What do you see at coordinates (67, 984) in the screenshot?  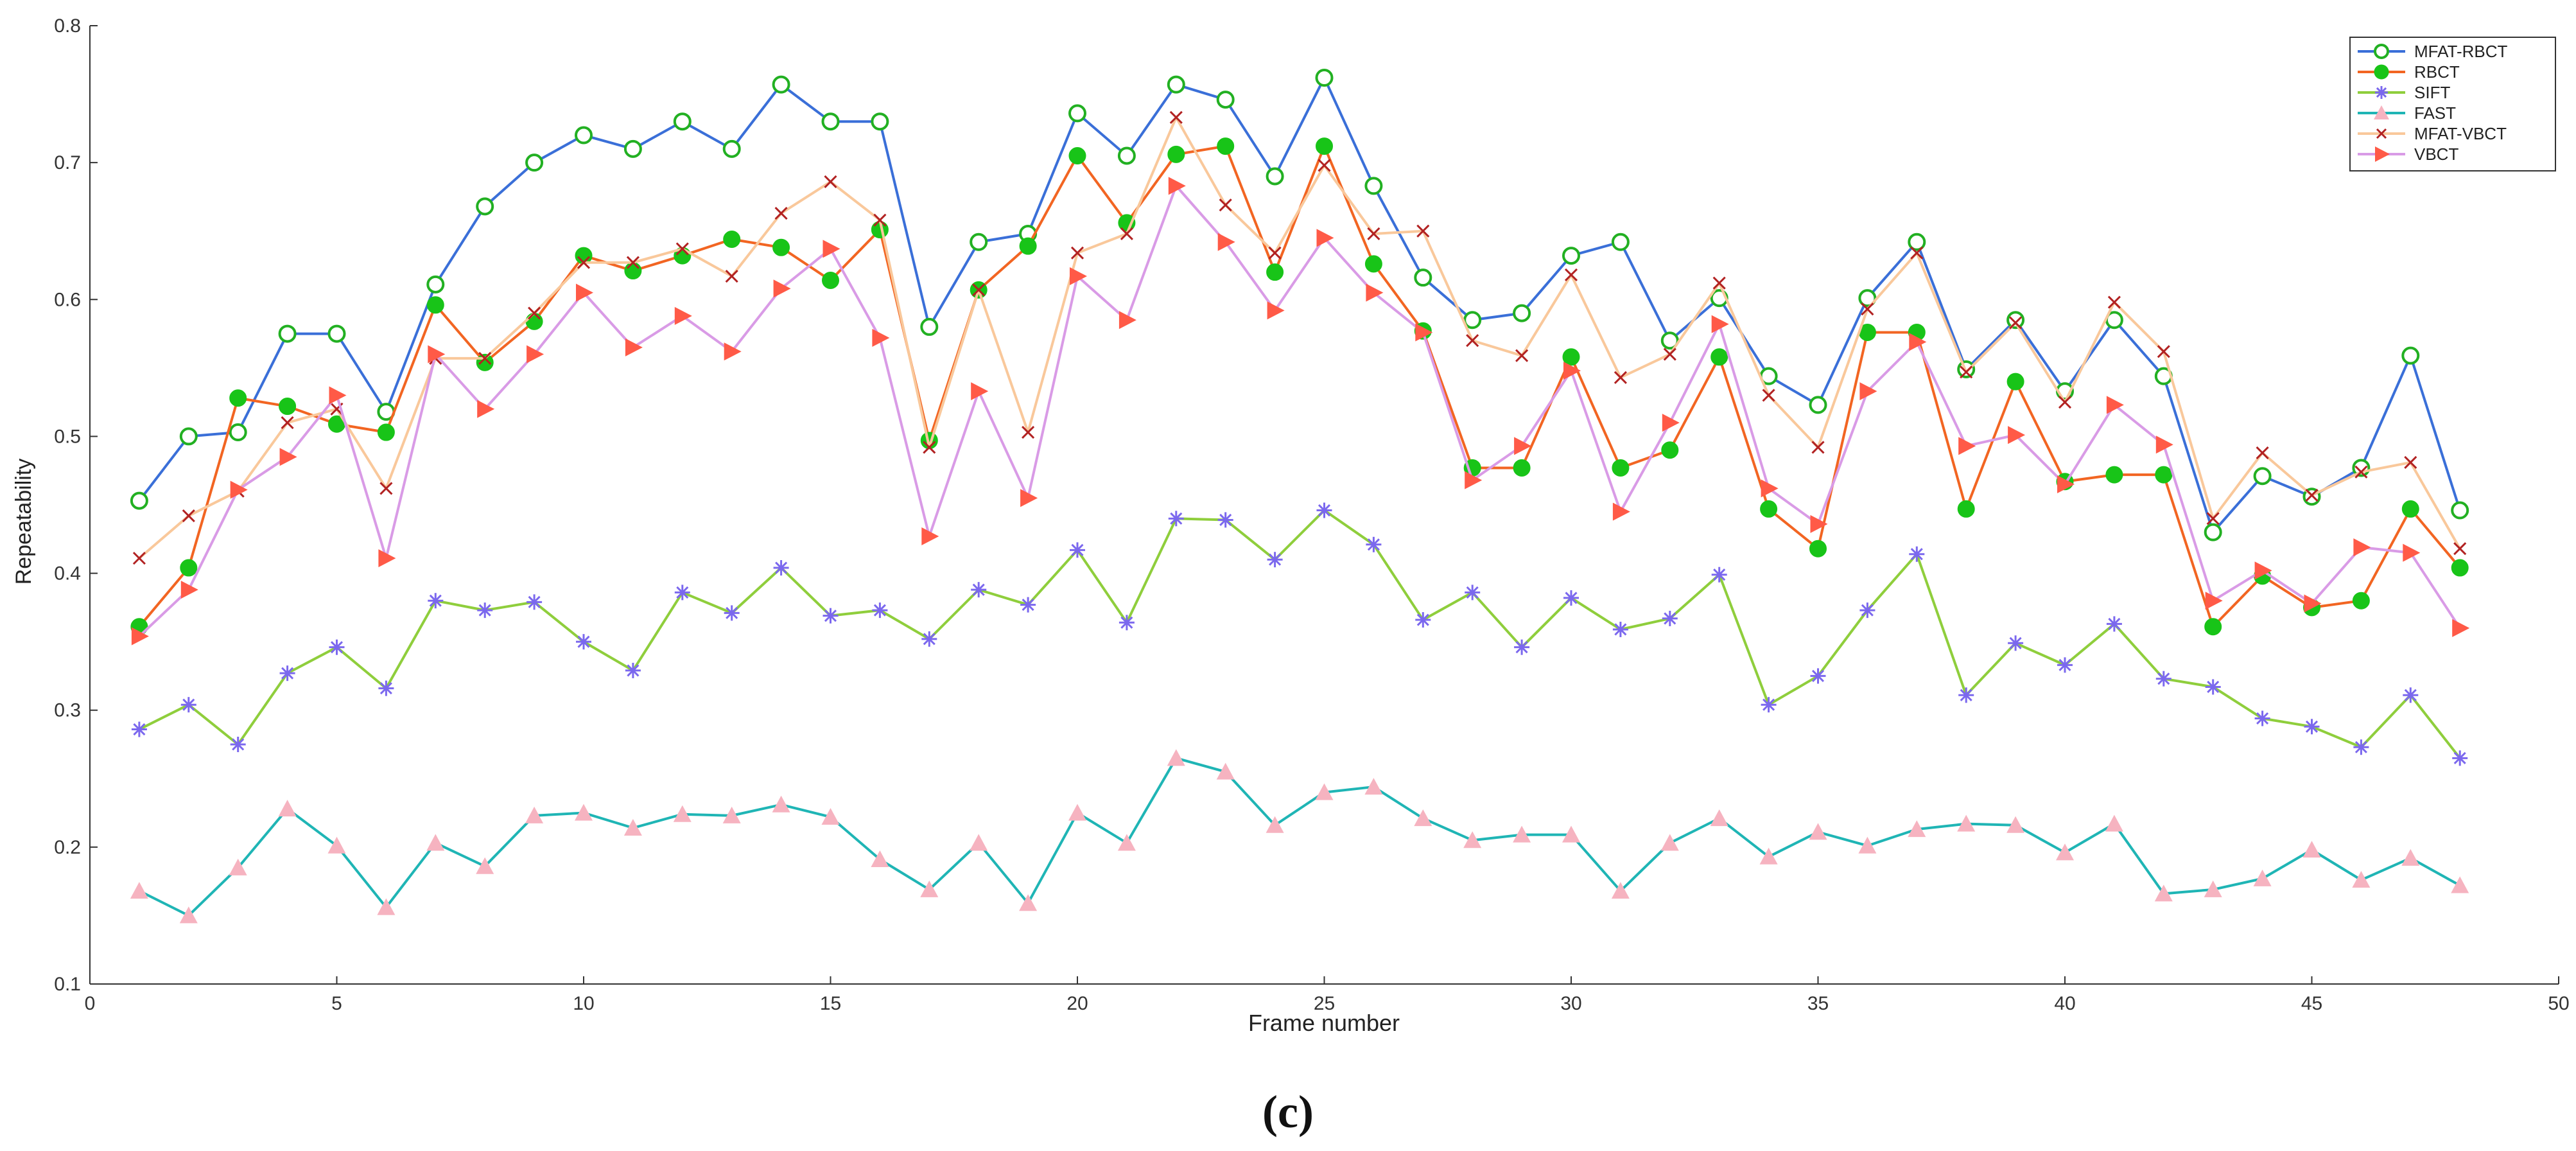 I see `y-tick-label: 0.1` at bounding box center [67, 984].